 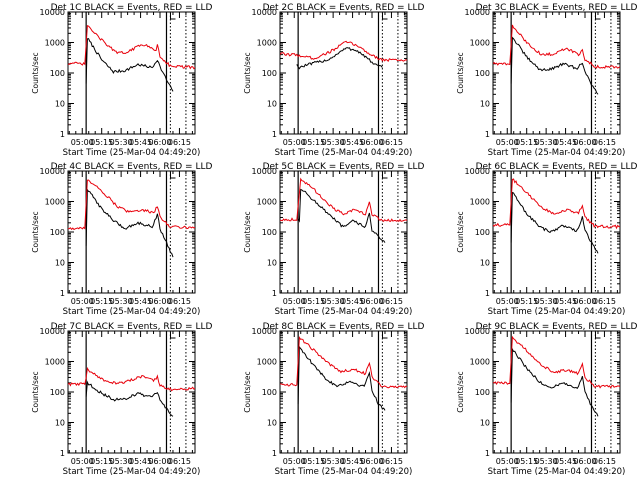 What do you see at coordinates (557, 327) in the screenshot?
I see `panel-title: Det 9C BLACK = Events, RED = LLD` at bounding box center [557, 327].